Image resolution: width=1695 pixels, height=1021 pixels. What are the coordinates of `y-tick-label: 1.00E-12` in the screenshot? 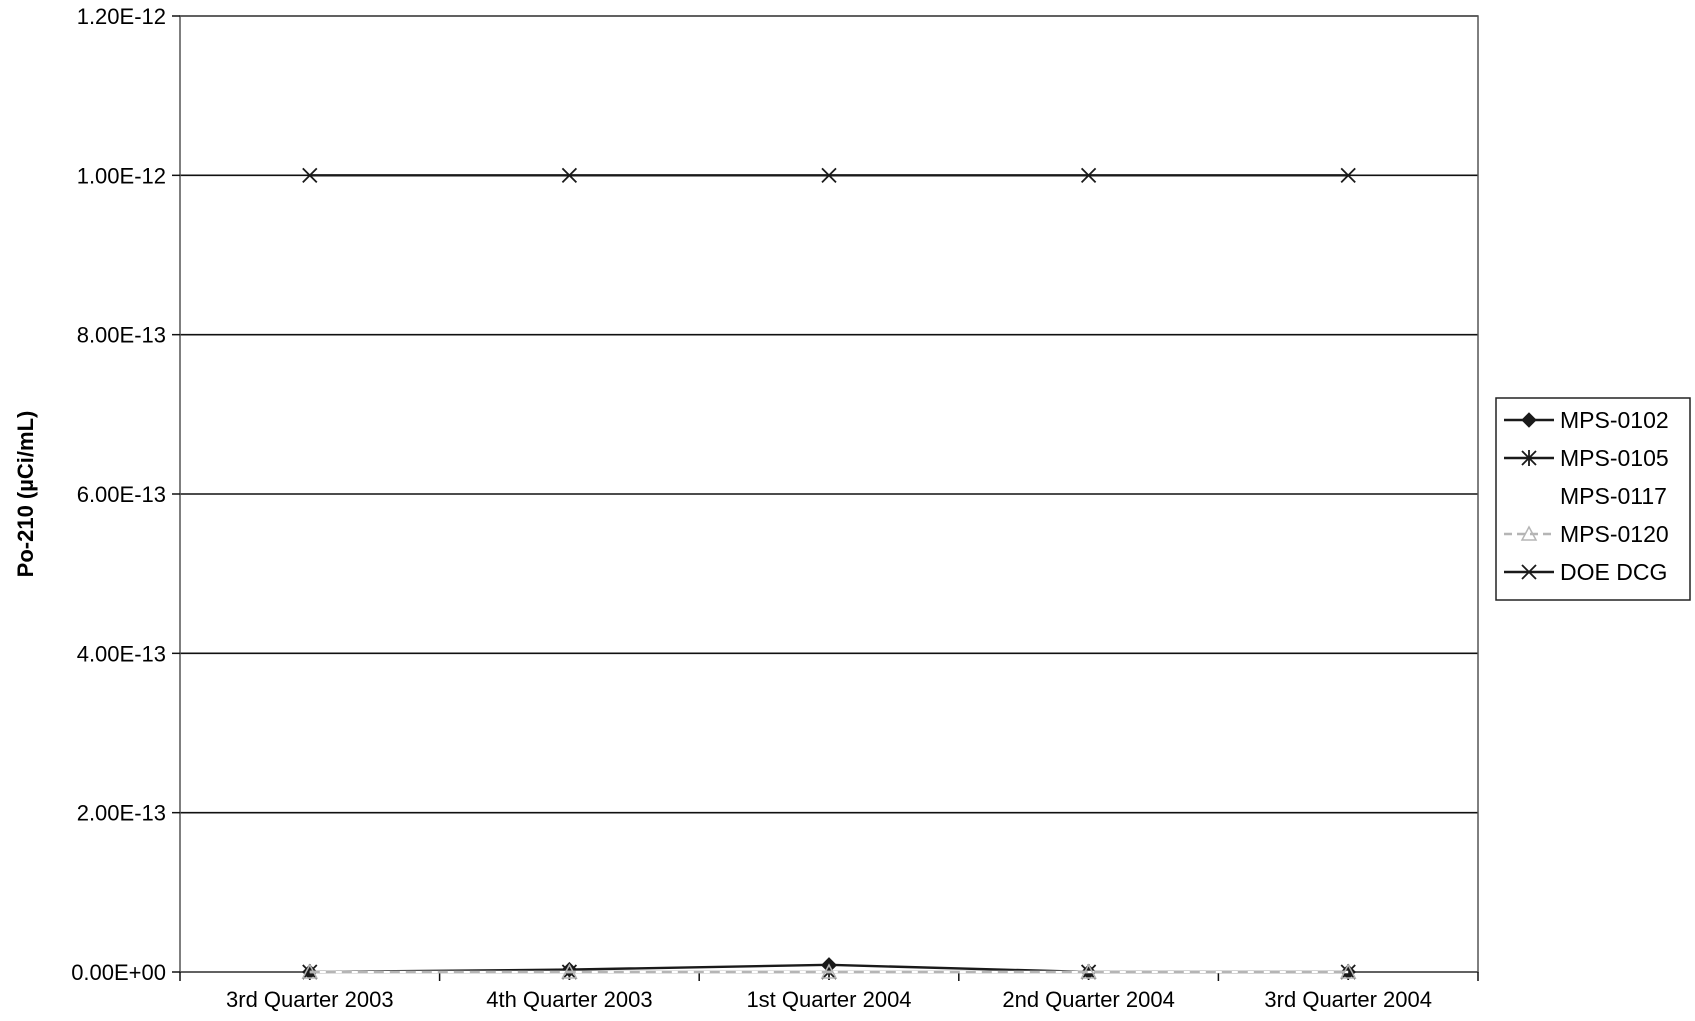 It's located at (121, 175).